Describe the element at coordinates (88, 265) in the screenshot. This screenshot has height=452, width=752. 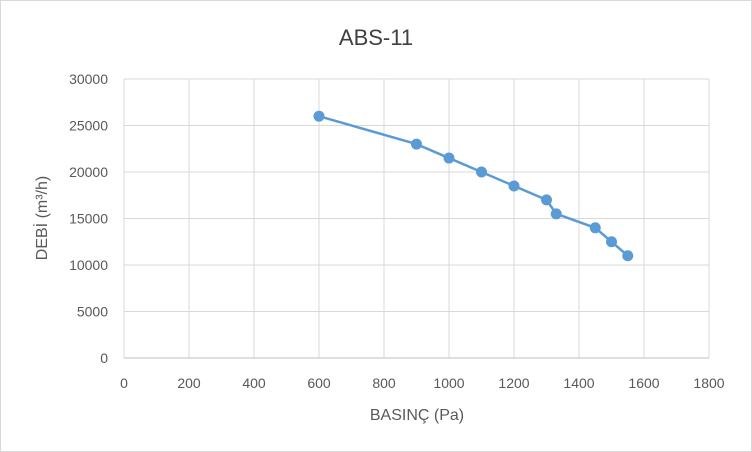
I see `y-tick-label: 10000` at that location.